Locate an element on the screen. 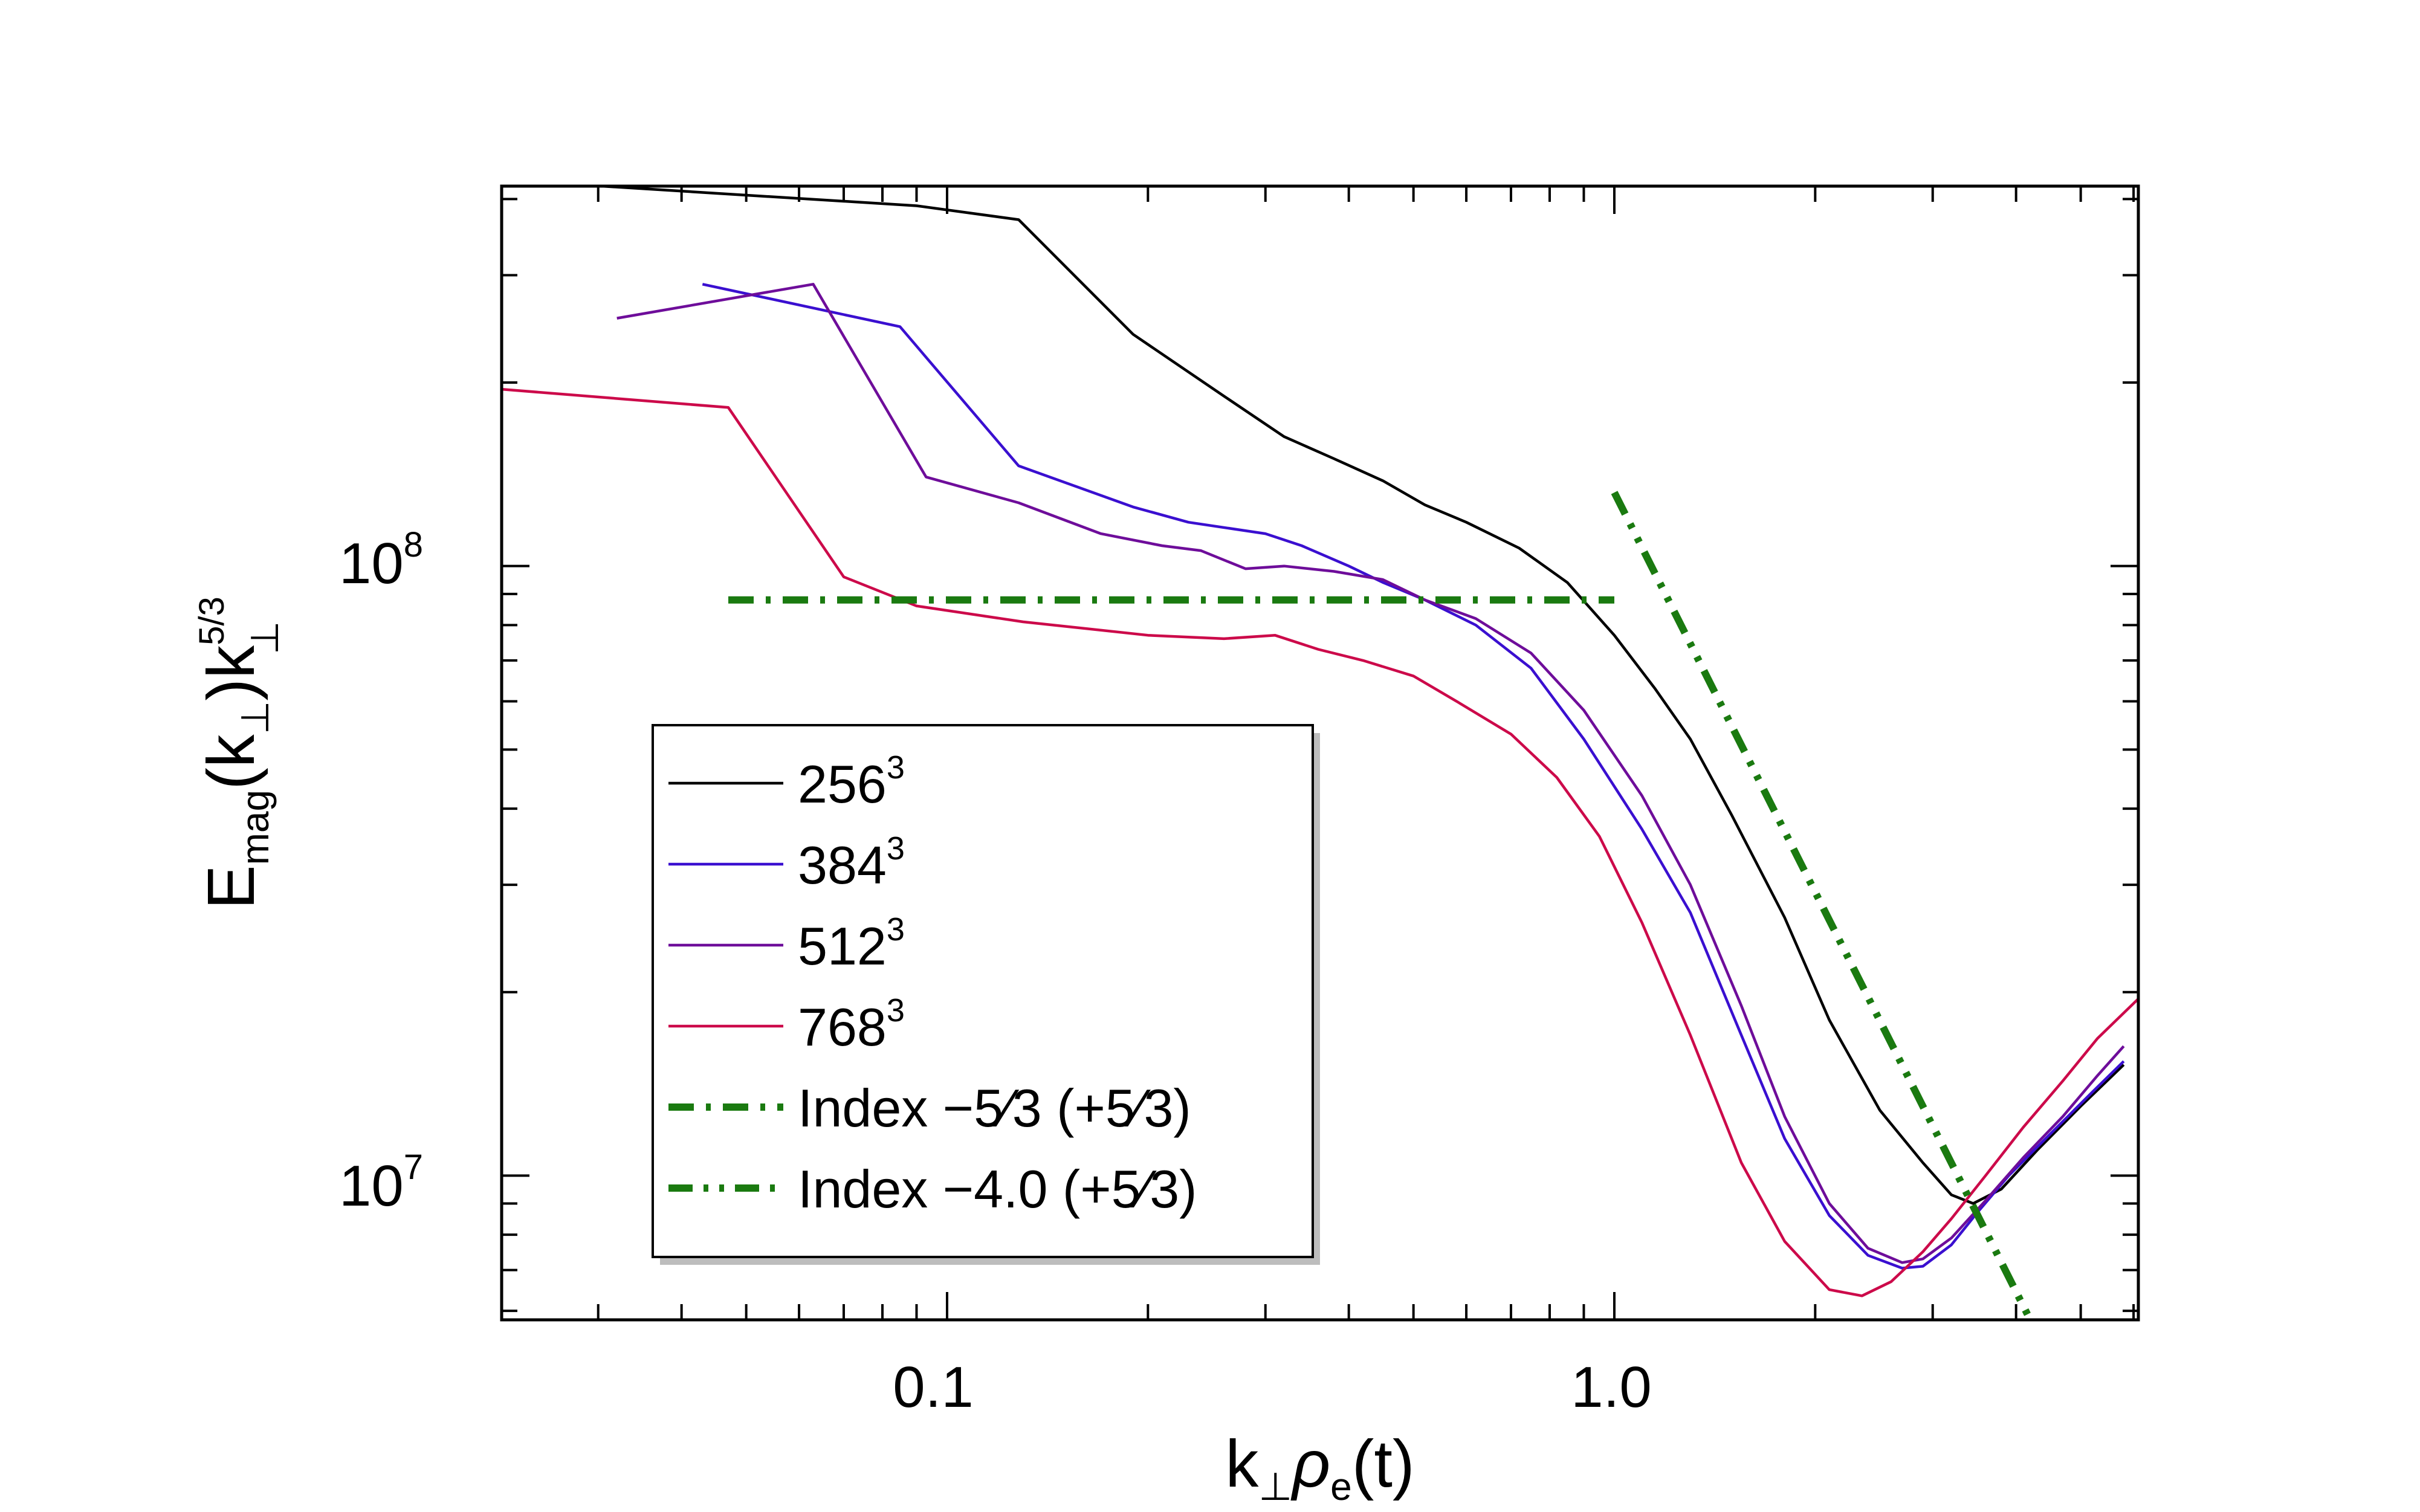  legend-label-2: 5123 is located at coordinates (851, 943).